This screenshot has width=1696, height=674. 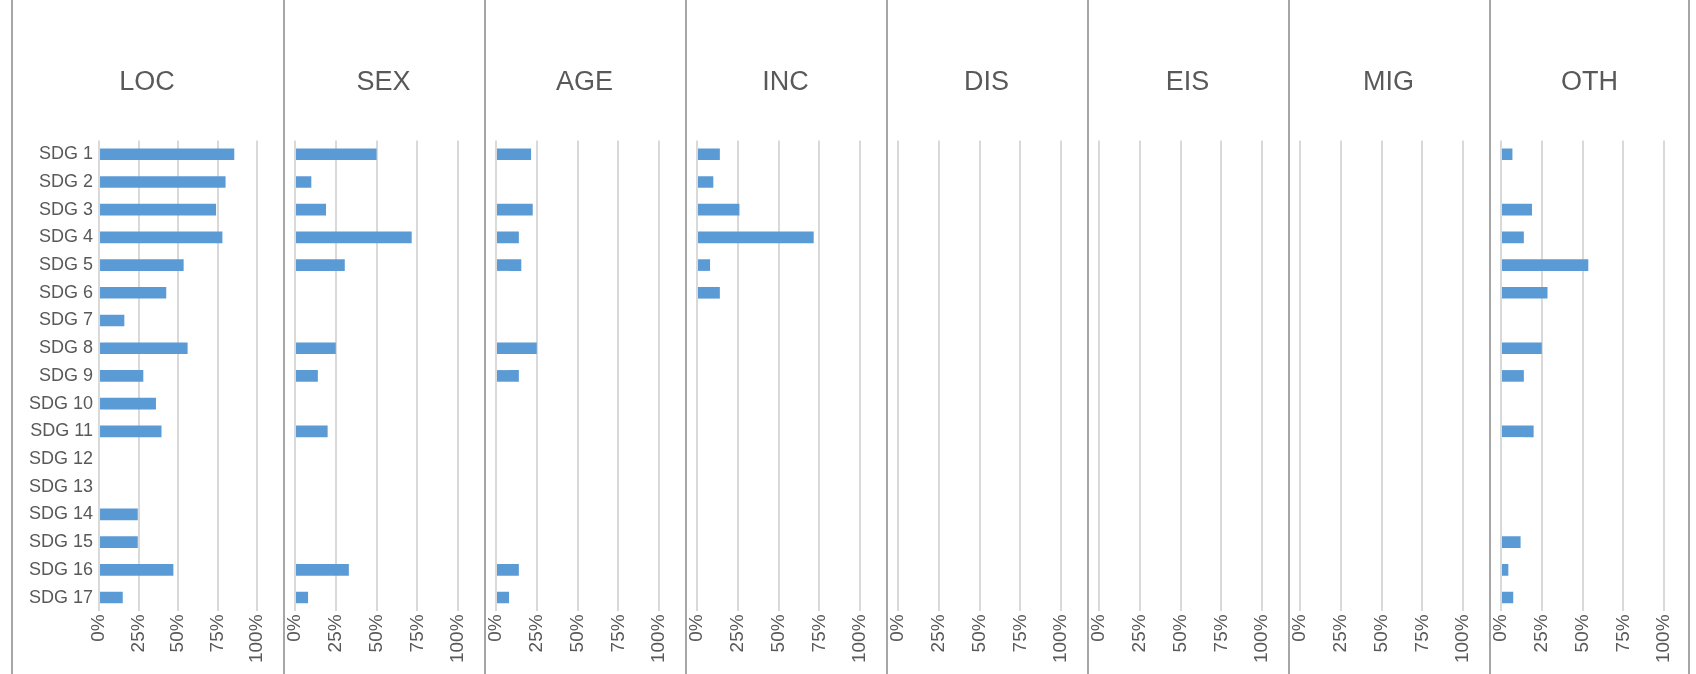 I want to click on y-tick-label: SDG 7, so click(x=66, y=319).